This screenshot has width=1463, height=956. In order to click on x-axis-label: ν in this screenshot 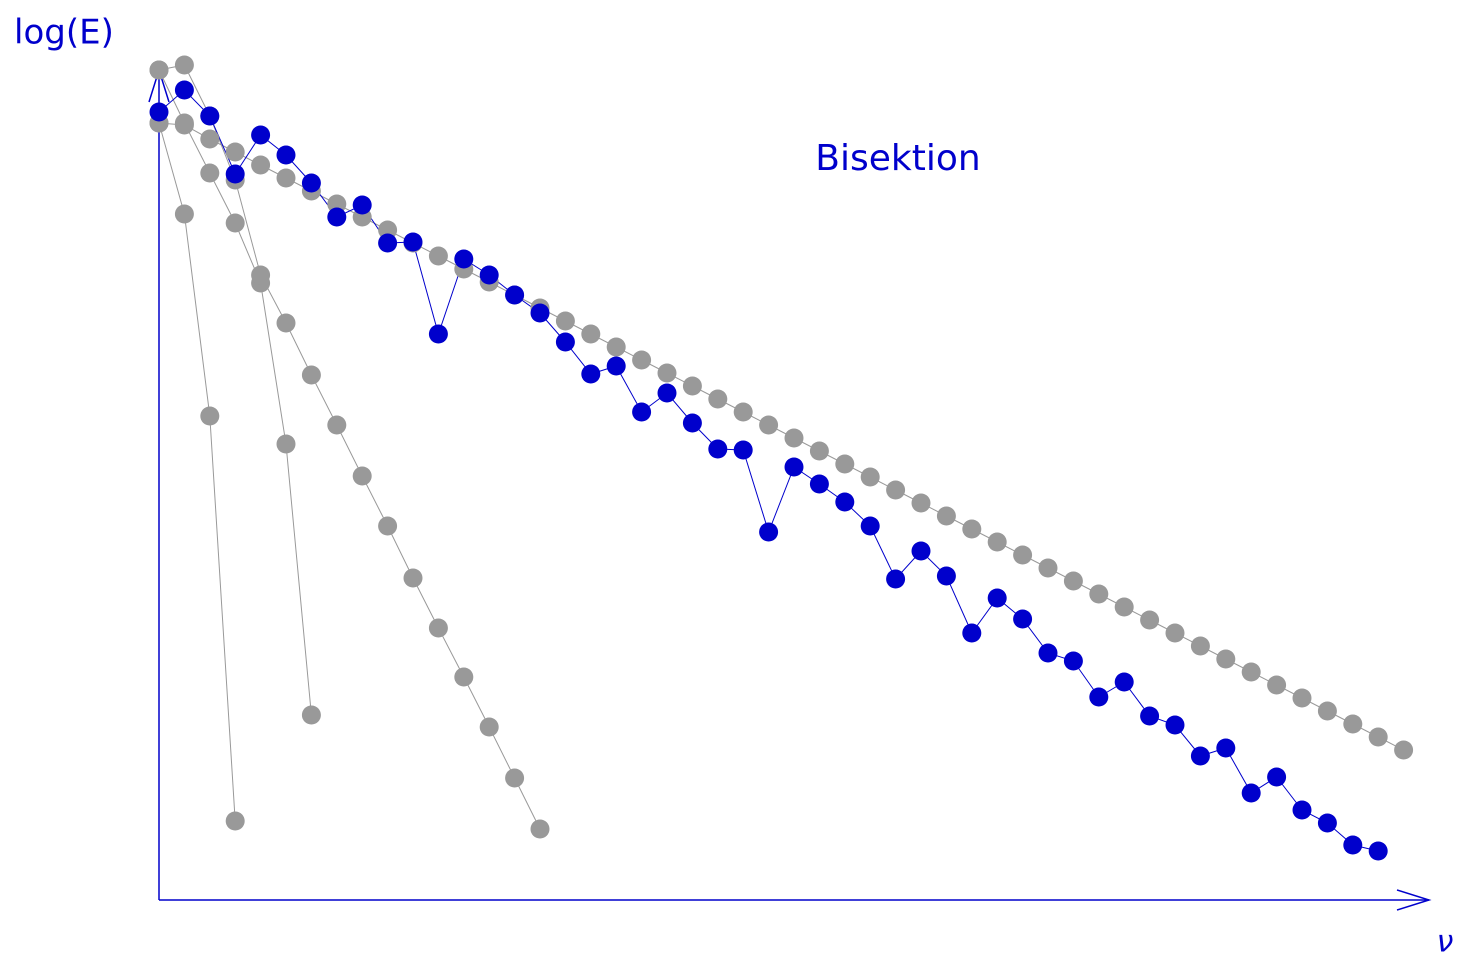, I will do `click(1445, 940)`.